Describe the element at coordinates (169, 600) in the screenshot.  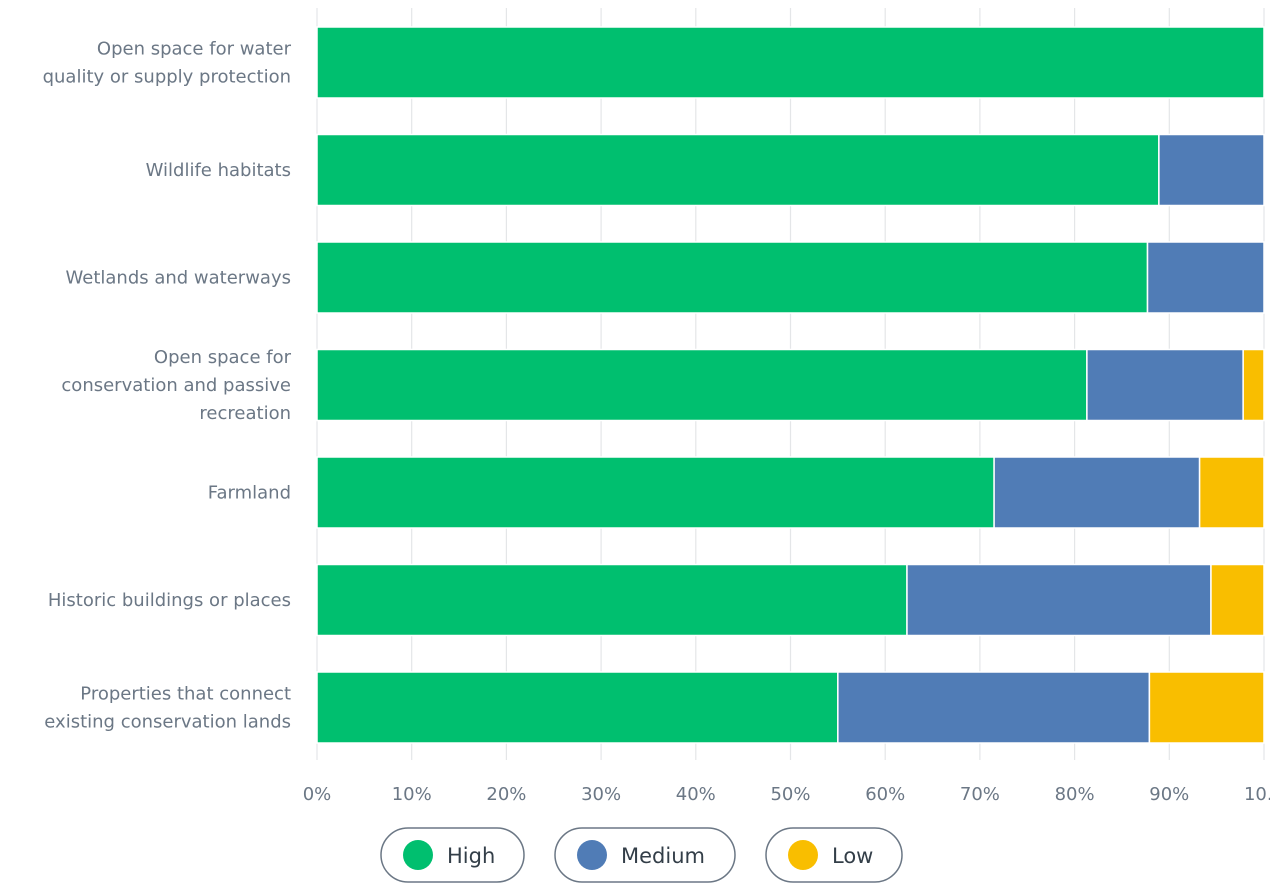
I see `category-label: Historic buildings or places` at that location.